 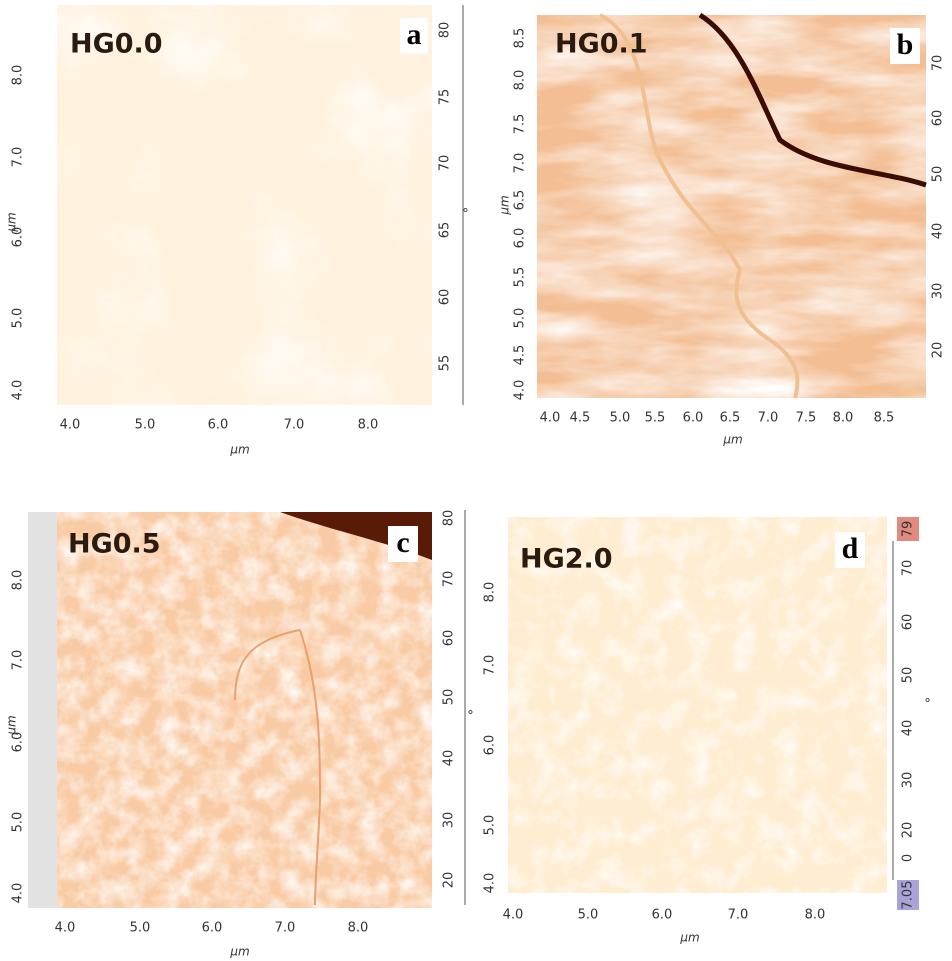 I want to click on panel-letter: b, so click(x=905, y=44).